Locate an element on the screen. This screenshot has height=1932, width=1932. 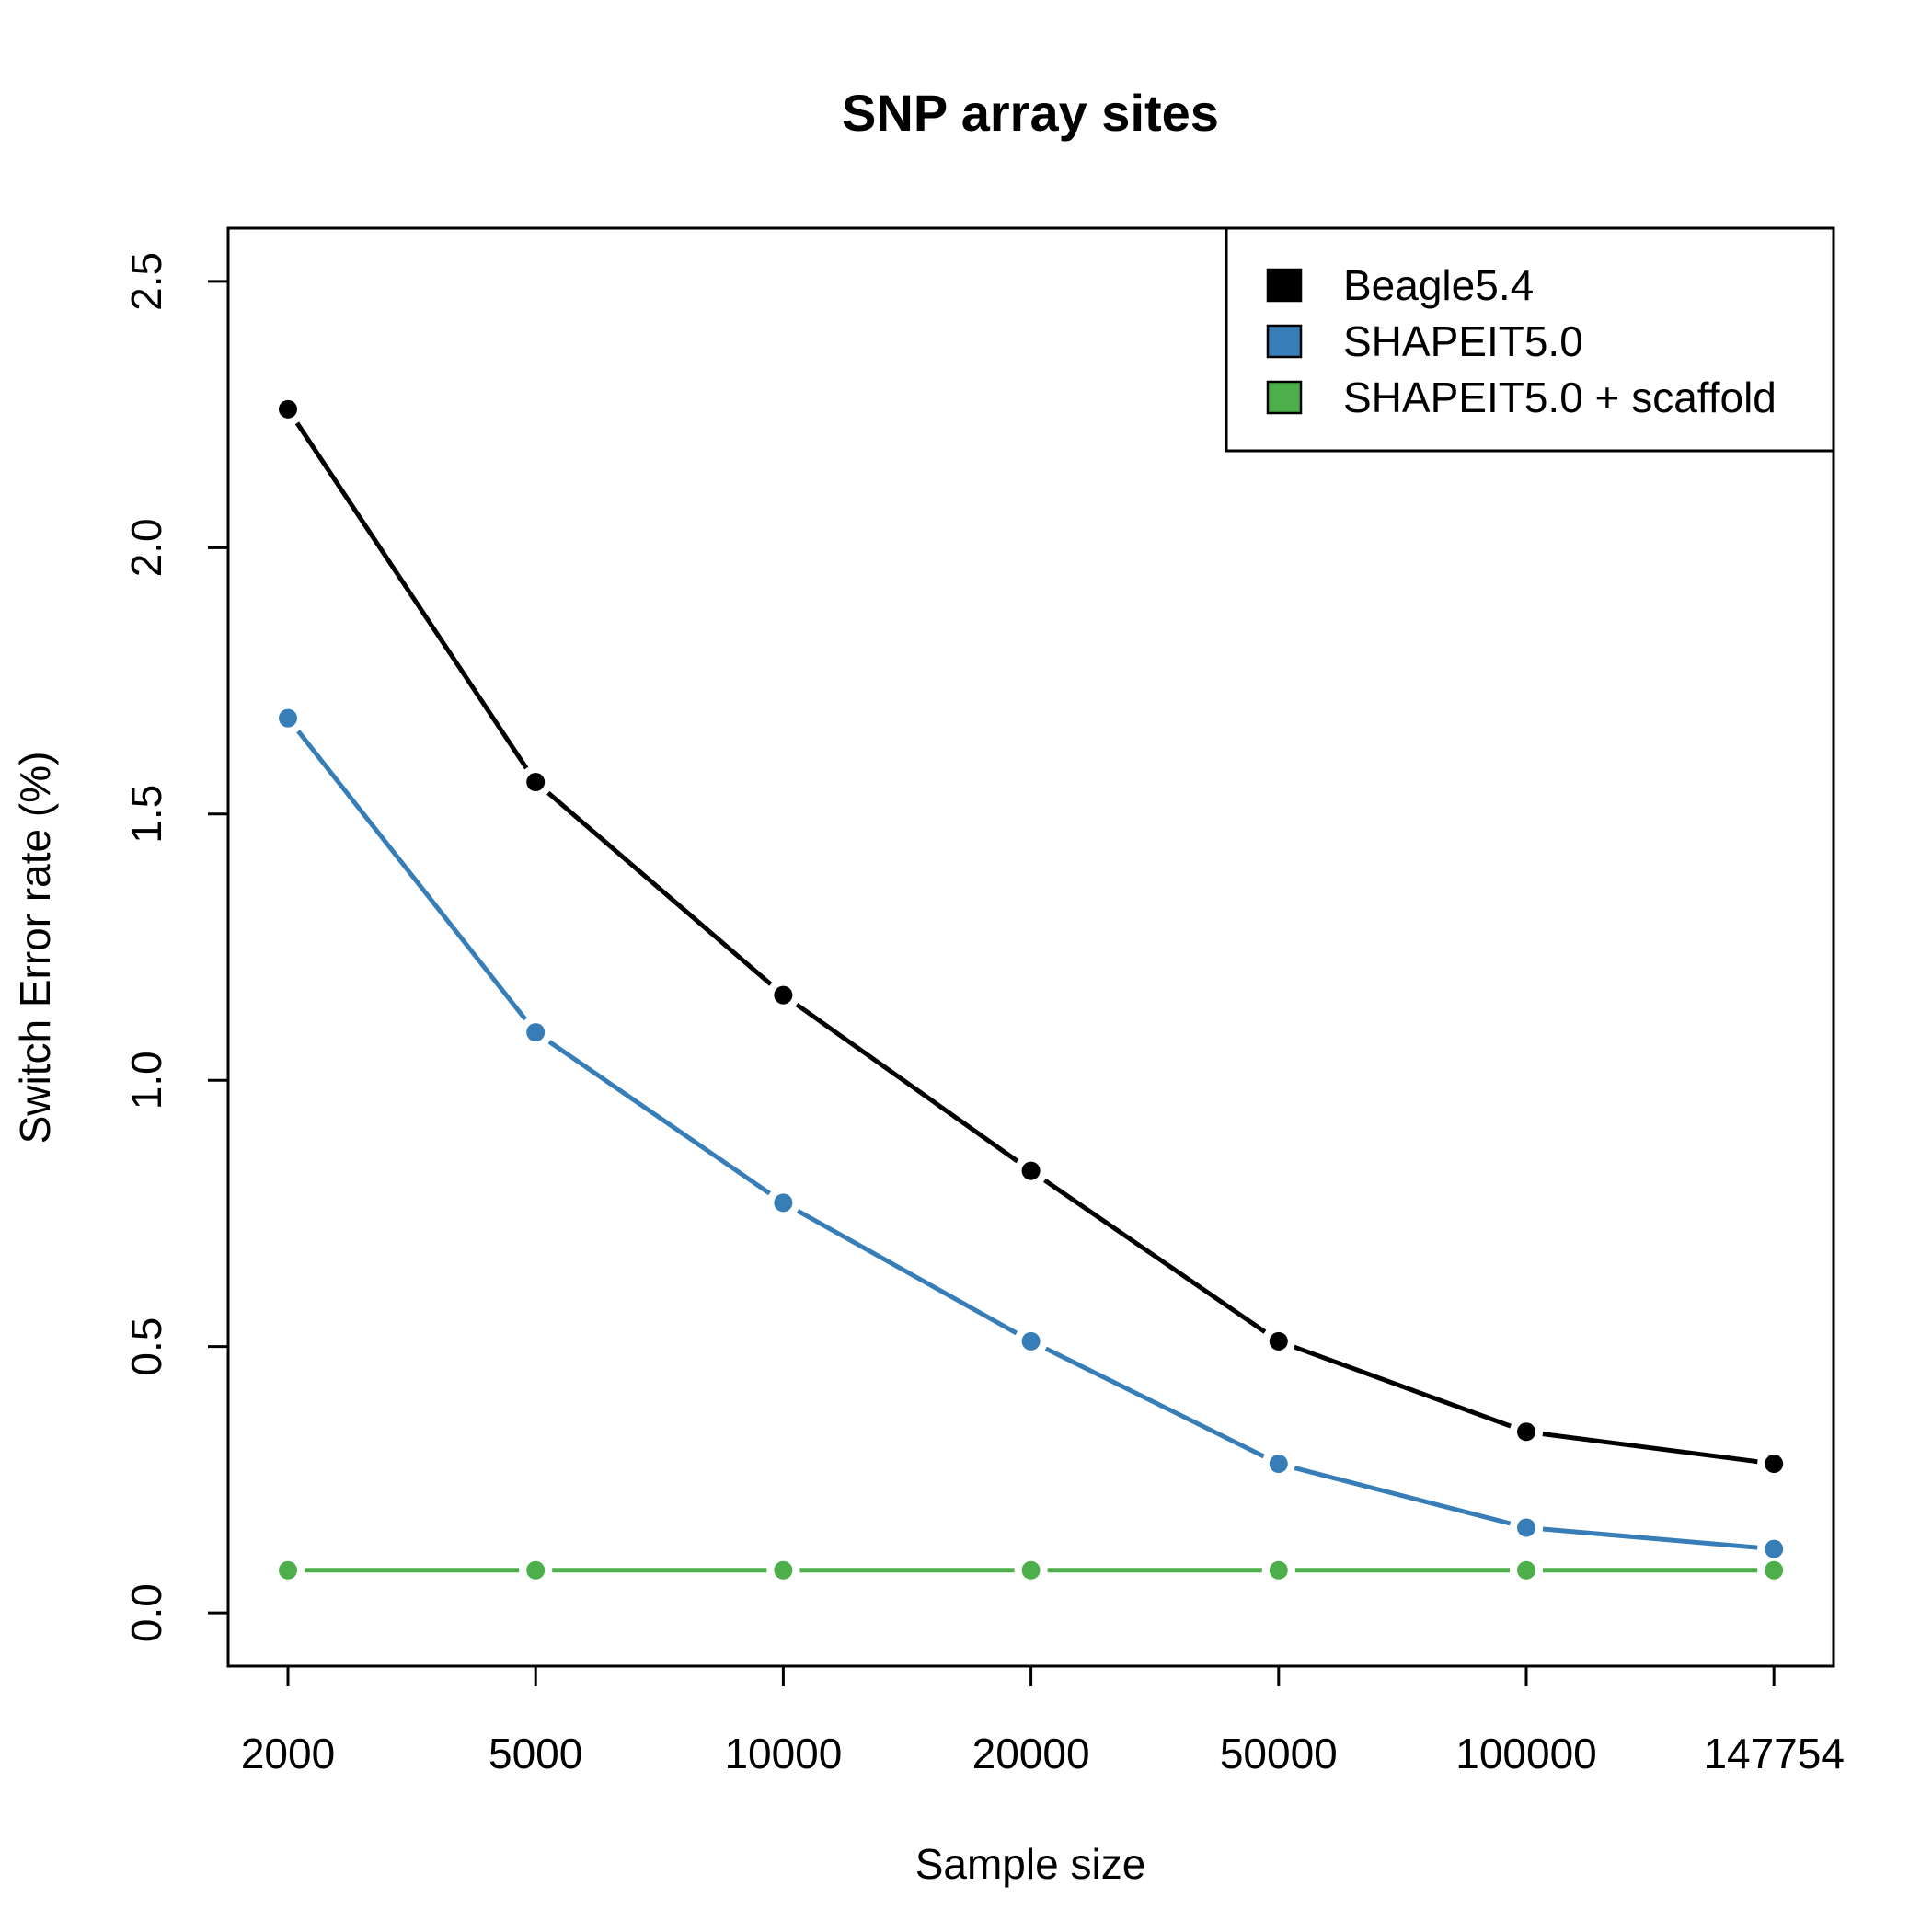
x-tick-label: 5000 is located at coordinates (535, 1753).